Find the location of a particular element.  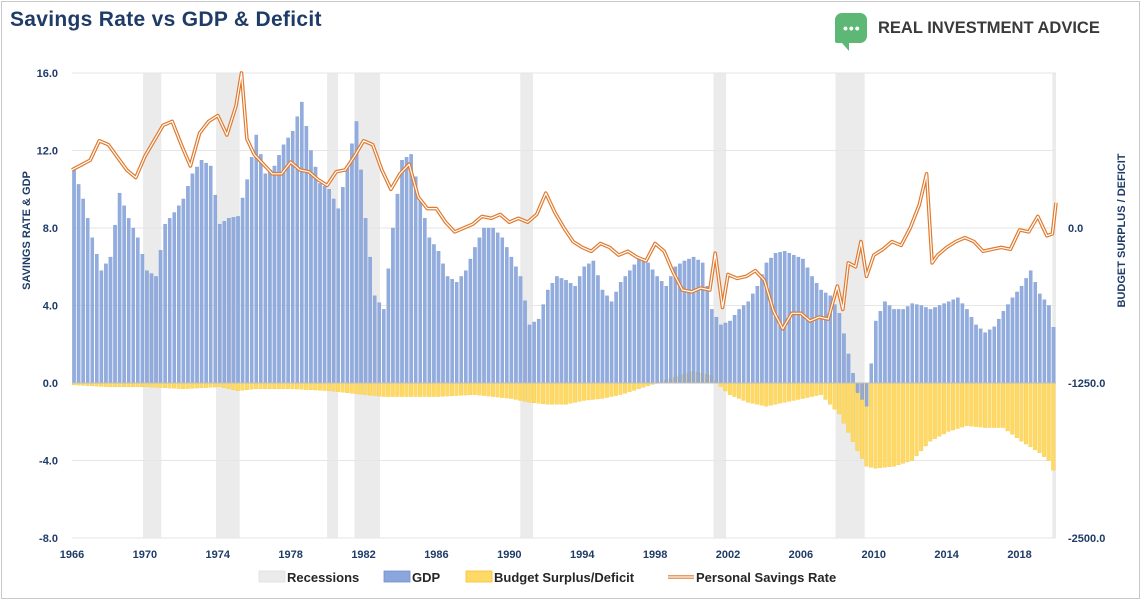

y-axis-title-right: BUDGET SURPLUS / DEFICIT is located at coordinates (1122, 230).